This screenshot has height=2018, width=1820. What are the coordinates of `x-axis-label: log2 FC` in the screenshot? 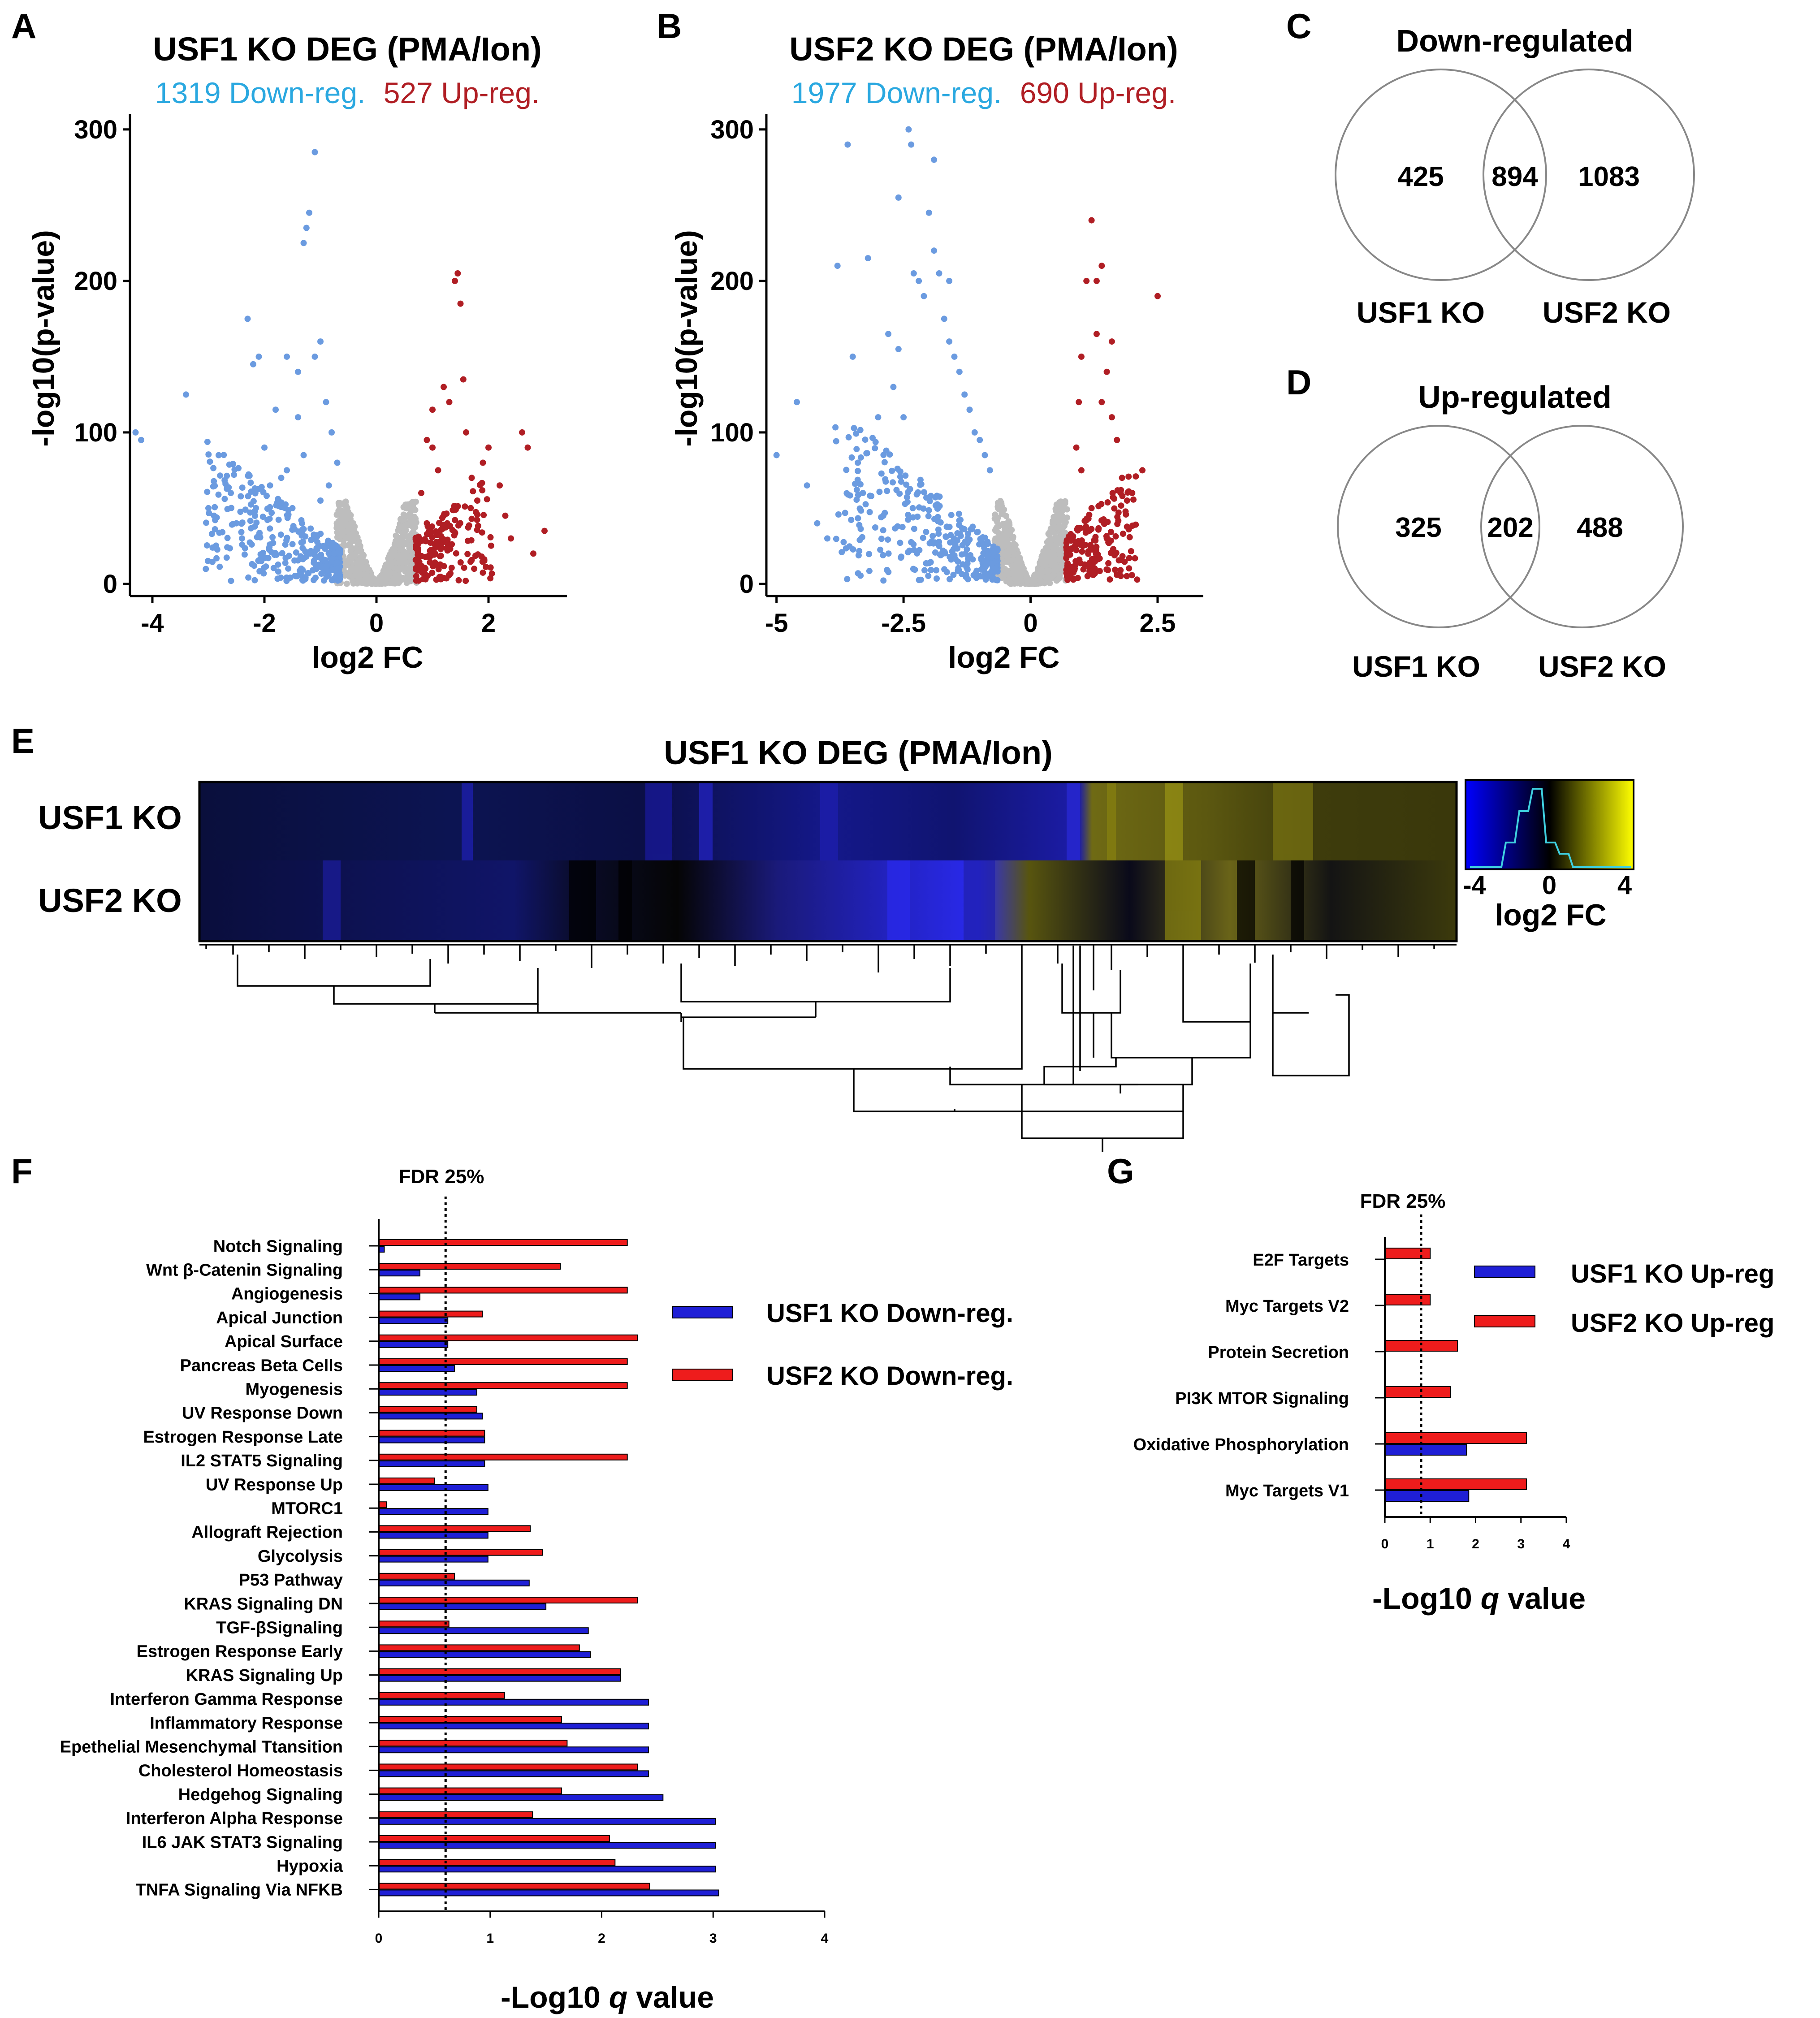 It's located at (1003, 657).